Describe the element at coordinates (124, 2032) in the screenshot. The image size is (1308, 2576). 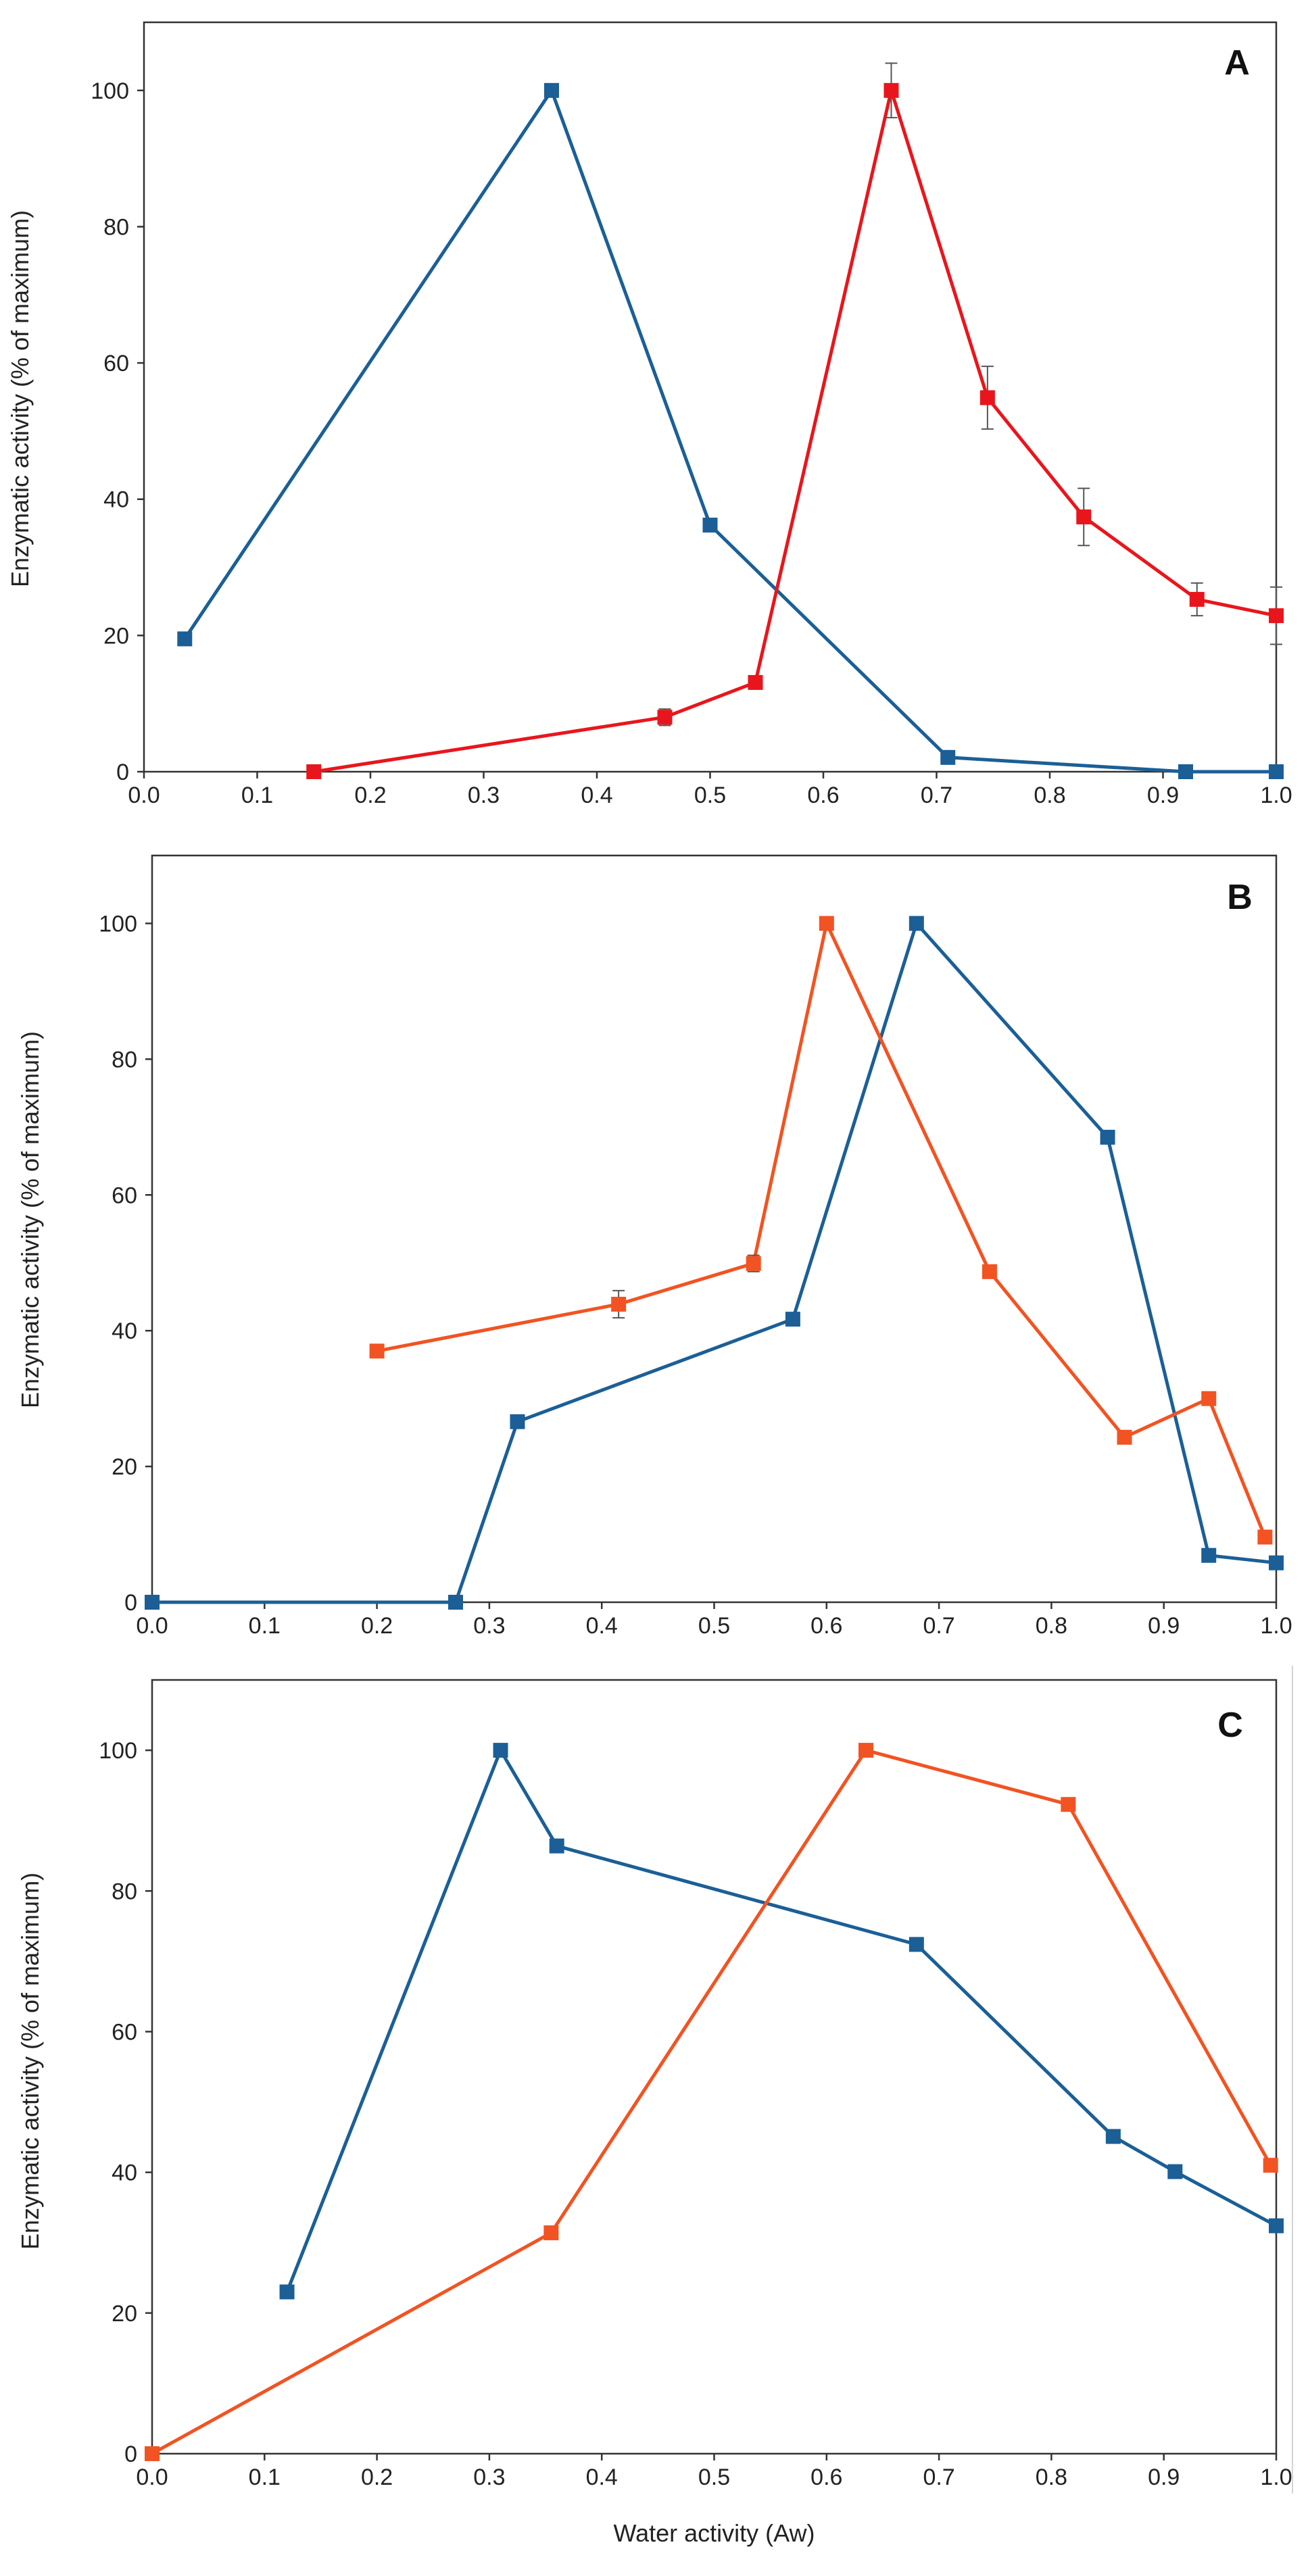
I see `y-tick-label: 60` at that location.